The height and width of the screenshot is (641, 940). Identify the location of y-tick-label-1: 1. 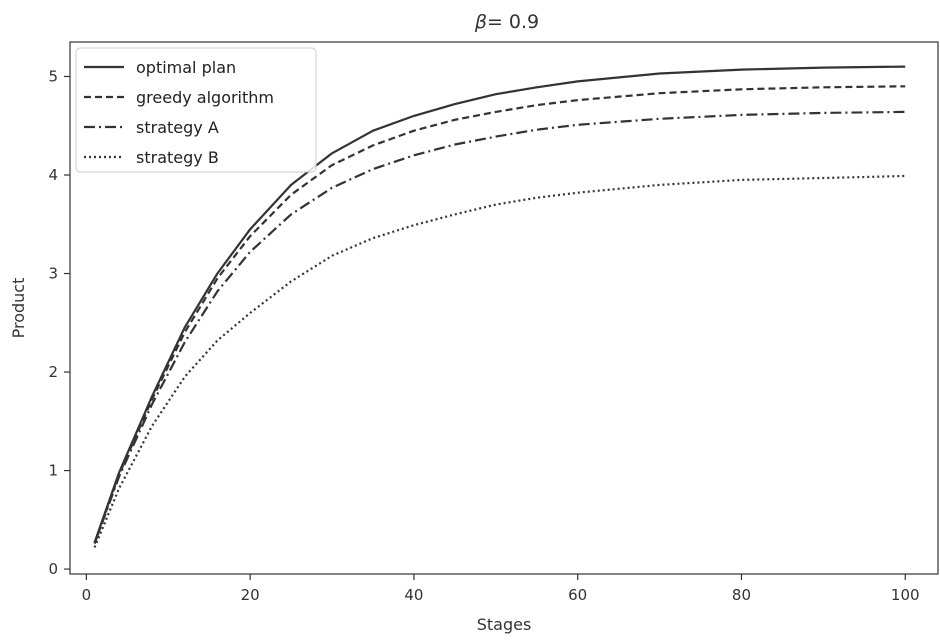
(53, 471).